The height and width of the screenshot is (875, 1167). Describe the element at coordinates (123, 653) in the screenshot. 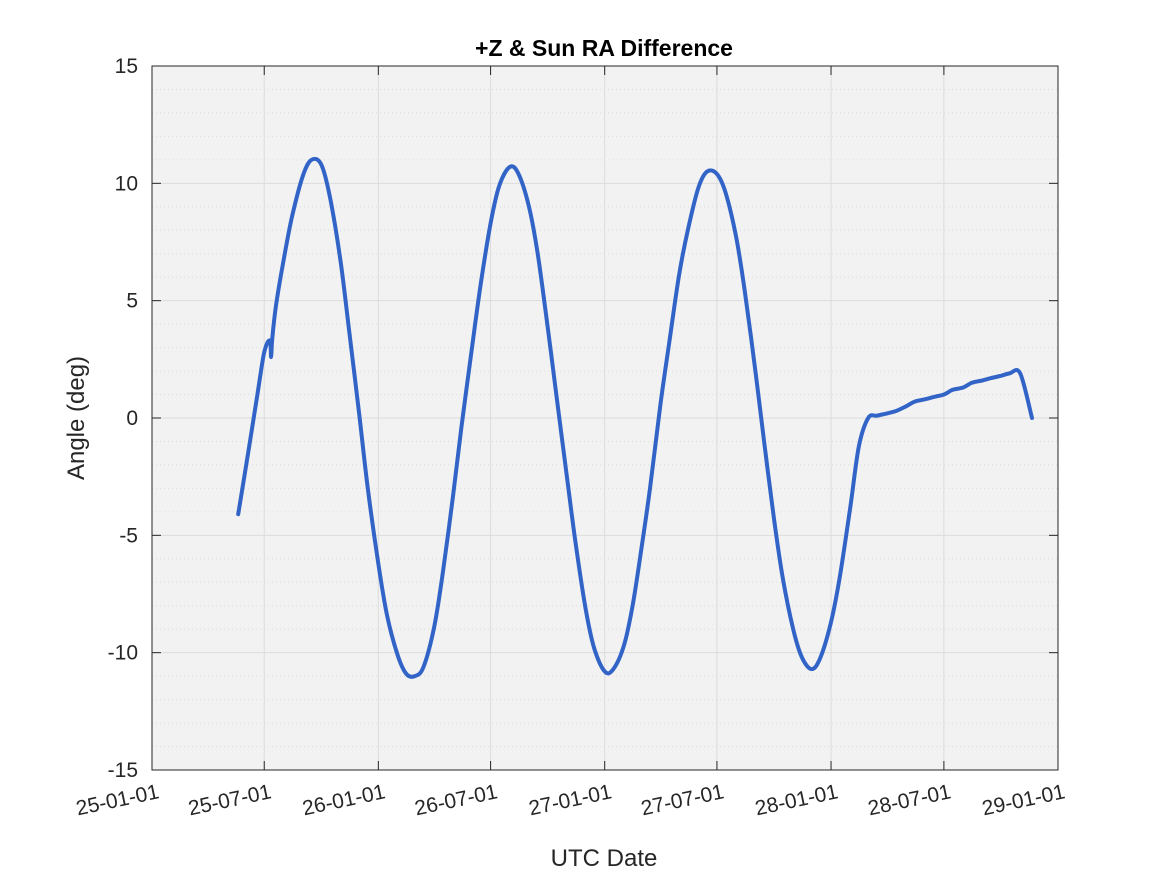

I see `y-tick-label: -10` at that location.